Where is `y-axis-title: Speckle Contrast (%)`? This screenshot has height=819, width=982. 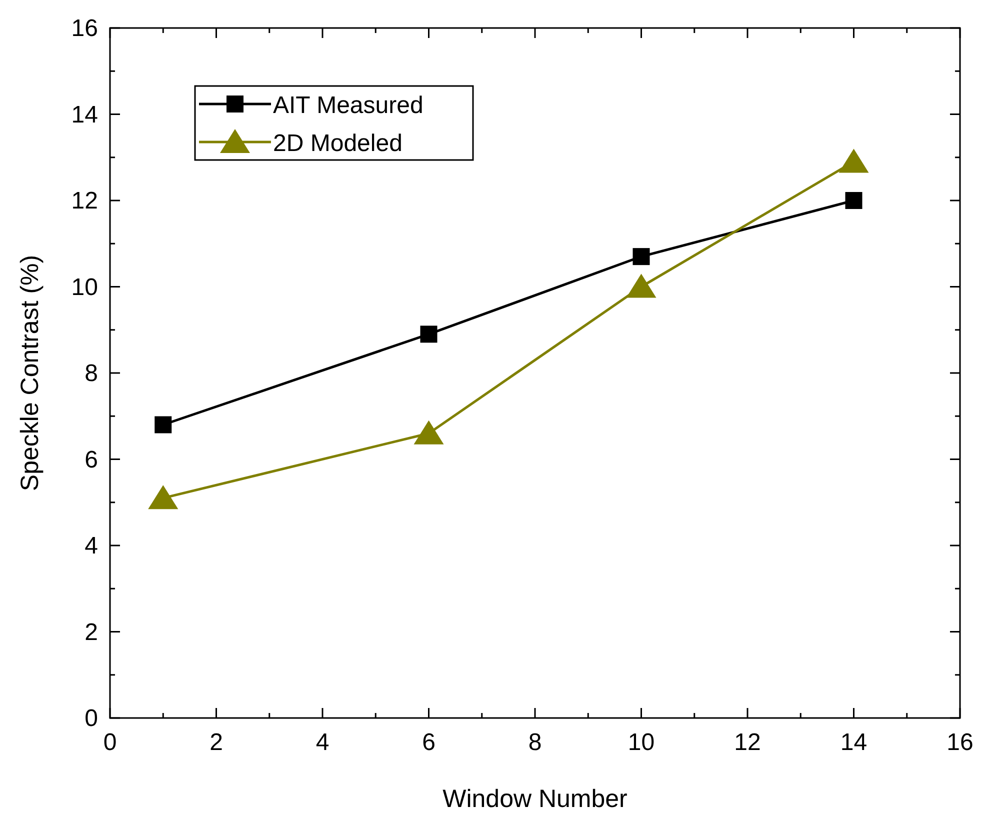
y-axis-title: Speckle Contrast (%) is located at coordinates (30, 373).